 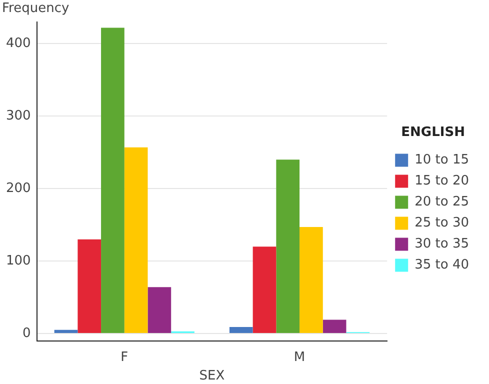 I want to click on legend-label: 30 to 35, so click(x=442, y=244).